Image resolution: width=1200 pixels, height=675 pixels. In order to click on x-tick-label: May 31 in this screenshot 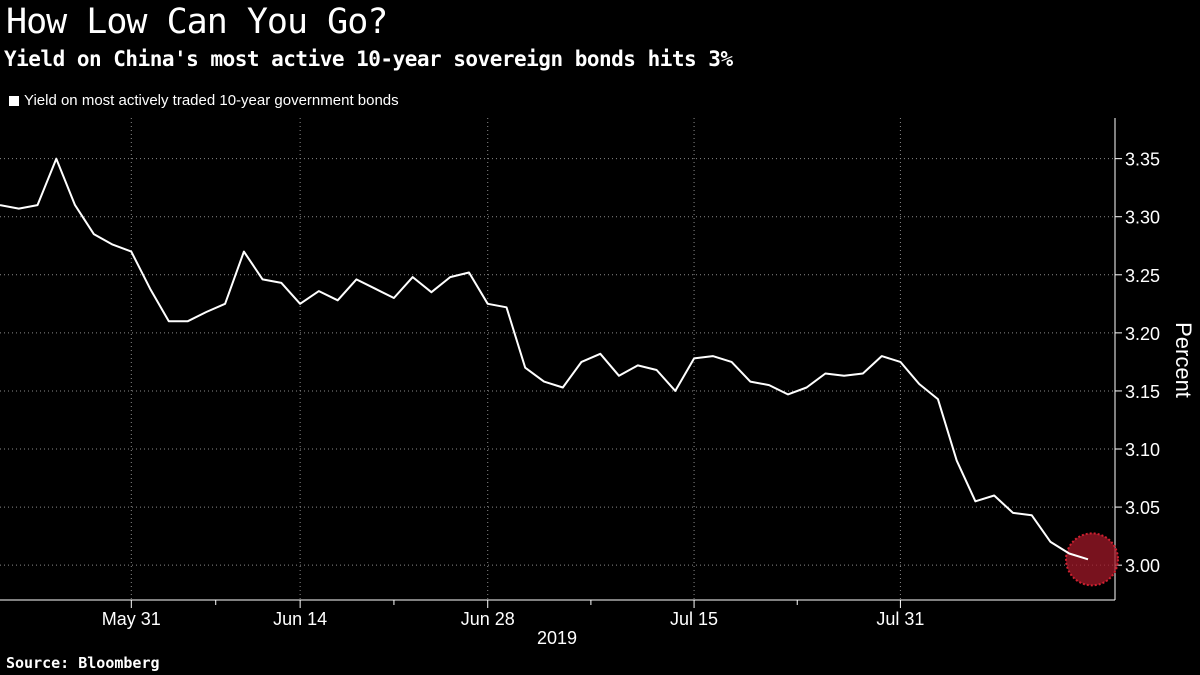, I will do `click(131, 619)`.